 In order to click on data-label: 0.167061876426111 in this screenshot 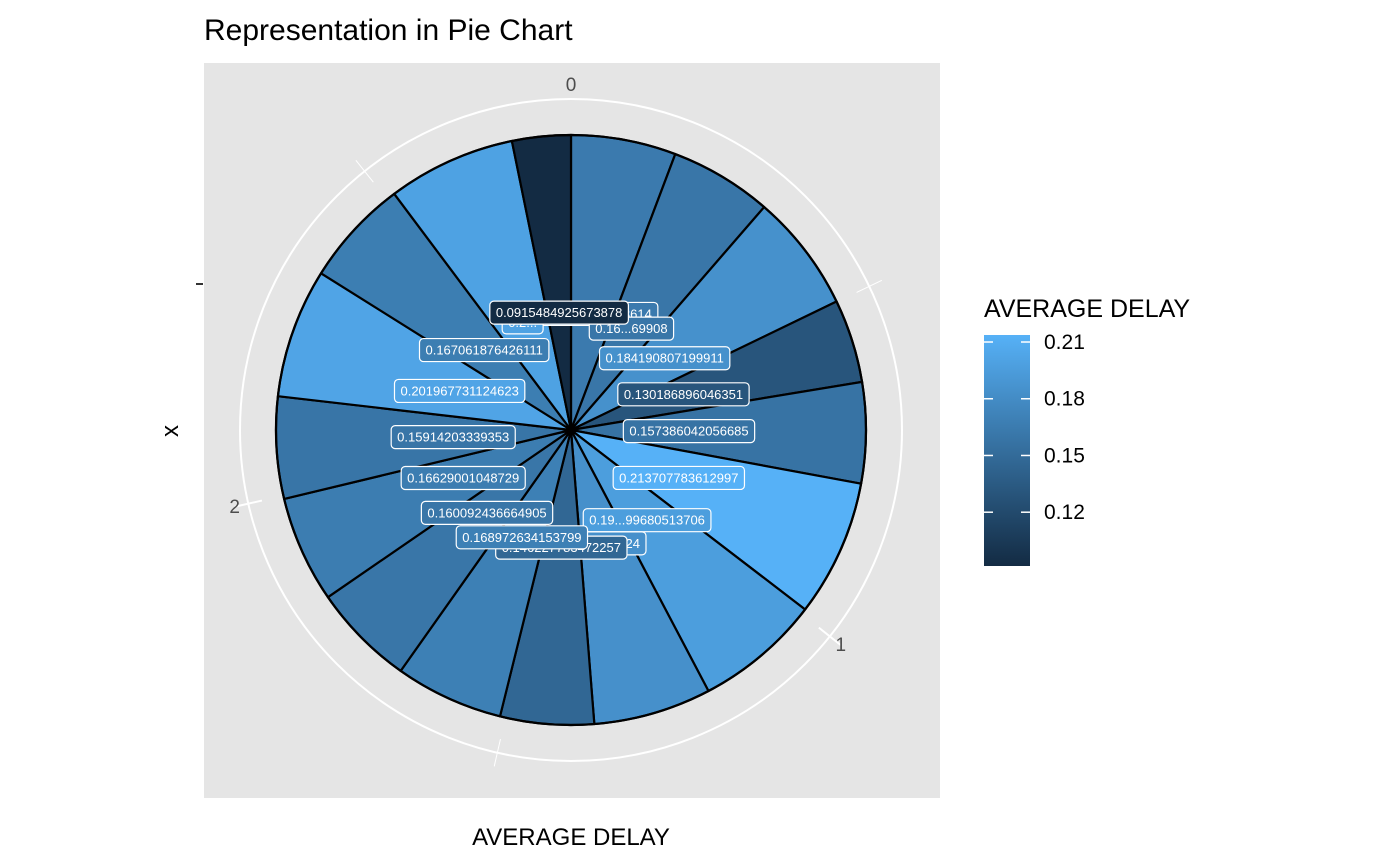, I will do `click(484, 350)`.